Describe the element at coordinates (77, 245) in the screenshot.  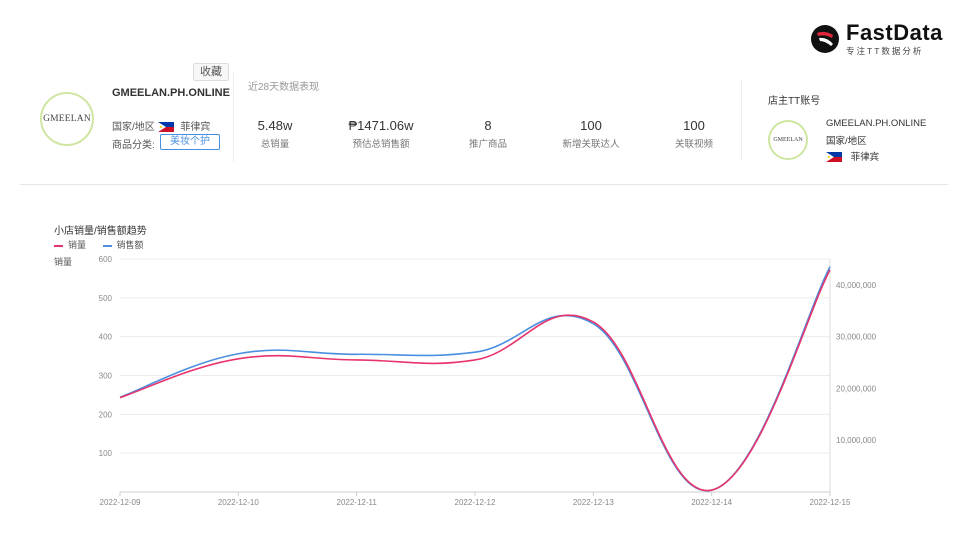
I see `legend-label-sales: 销量` at that location.